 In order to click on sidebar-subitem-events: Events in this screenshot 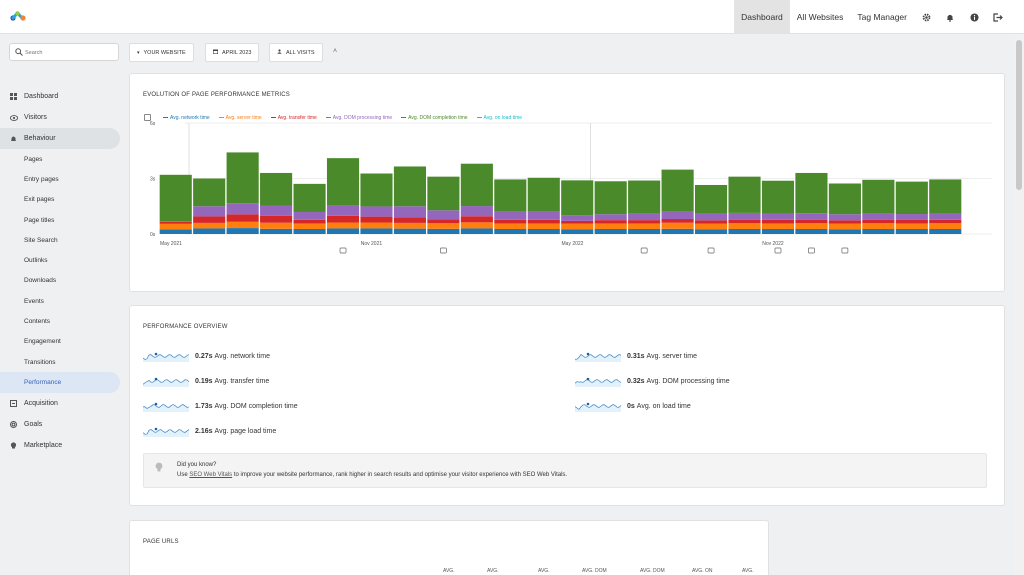, I will do `click(34, 301)`.